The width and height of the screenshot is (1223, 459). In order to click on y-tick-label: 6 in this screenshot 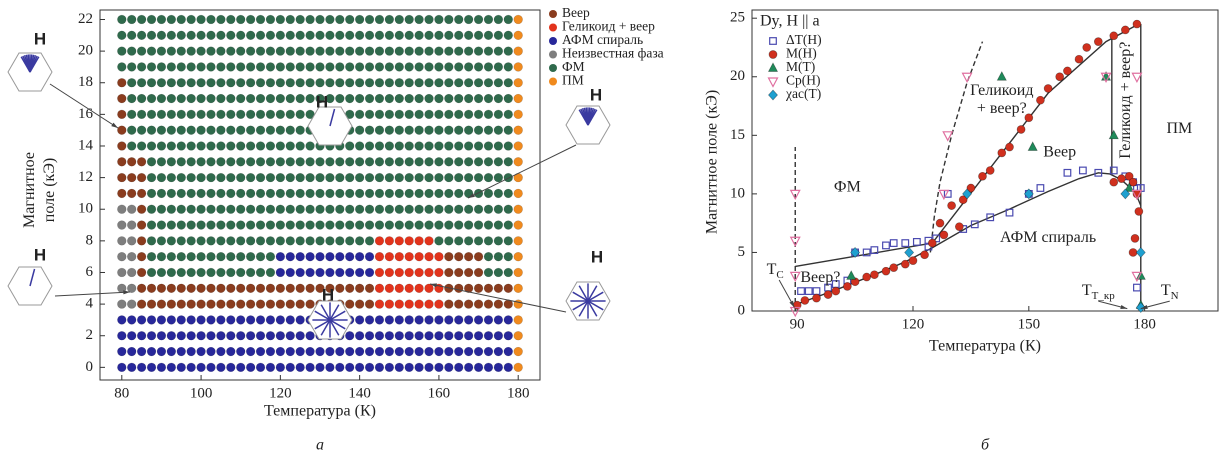, I will do `click(90, 272)`.